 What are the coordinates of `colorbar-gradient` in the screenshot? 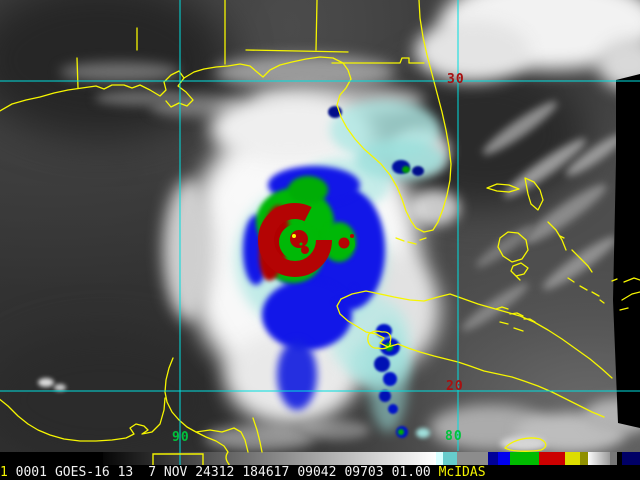 It's located at (320, 458).